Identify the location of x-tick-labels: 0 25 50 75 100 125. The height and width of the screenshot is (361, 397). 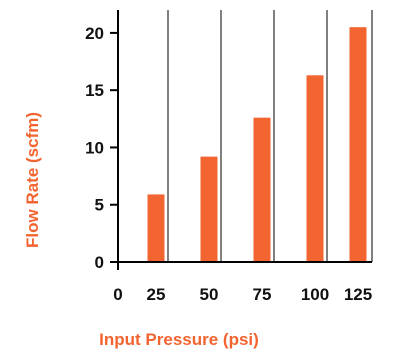
(242, 294).